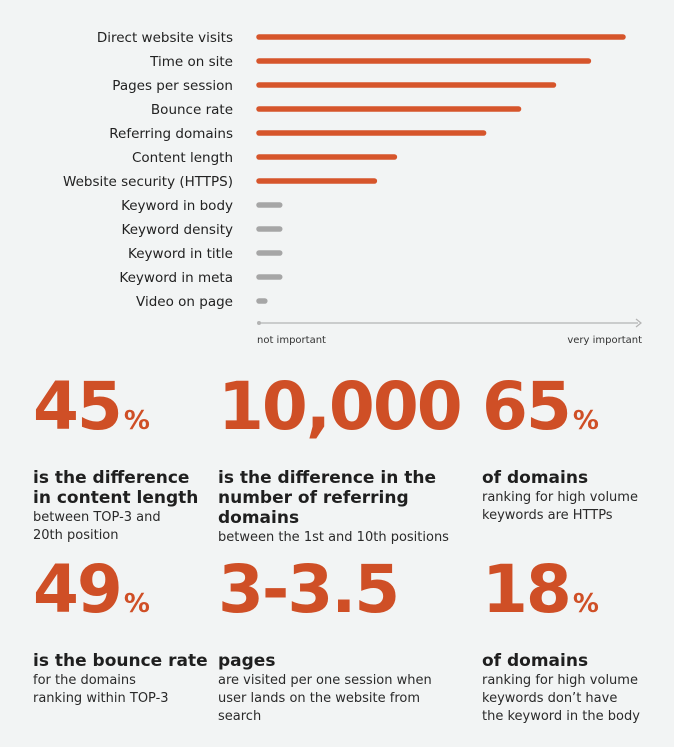  Describe the element at coordinates (176, 278) in the screenshot. I see `category-label: Keyword in meta` at that location.